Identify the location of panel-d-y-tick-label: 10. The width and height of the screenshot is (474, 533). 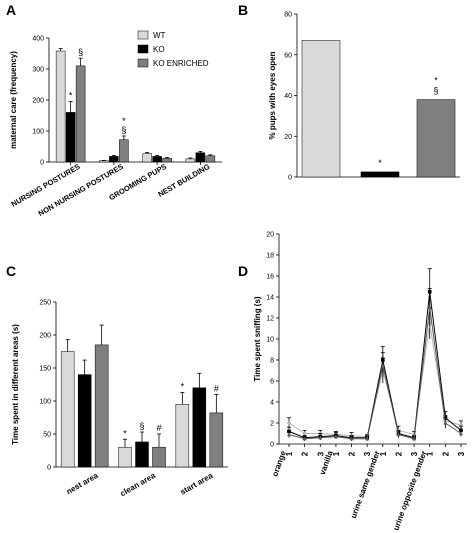
(270, 340).